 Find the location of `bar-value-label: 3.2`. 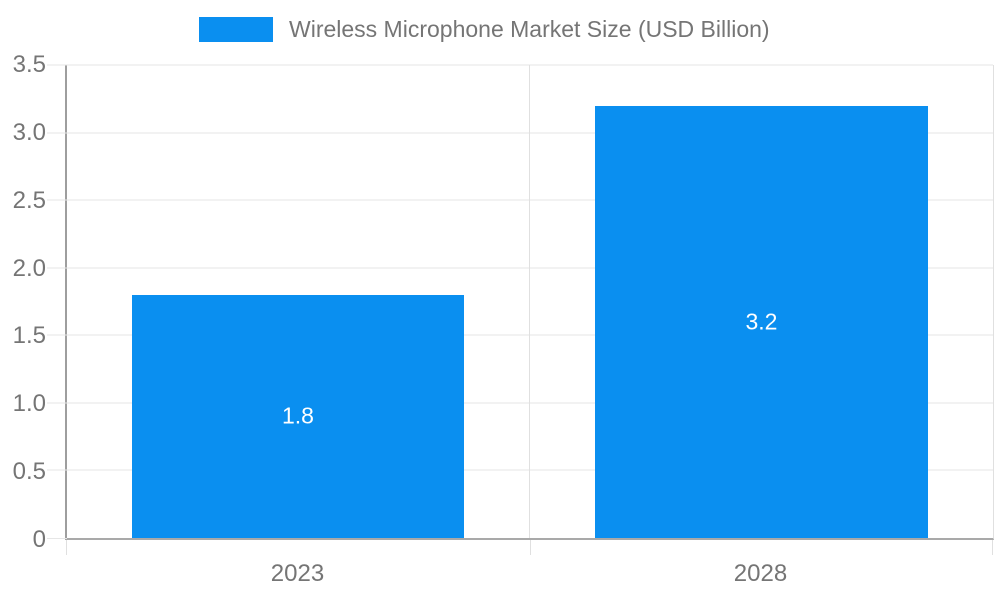

bar-value-label: 3.2 is located at coordinates (761, 321).